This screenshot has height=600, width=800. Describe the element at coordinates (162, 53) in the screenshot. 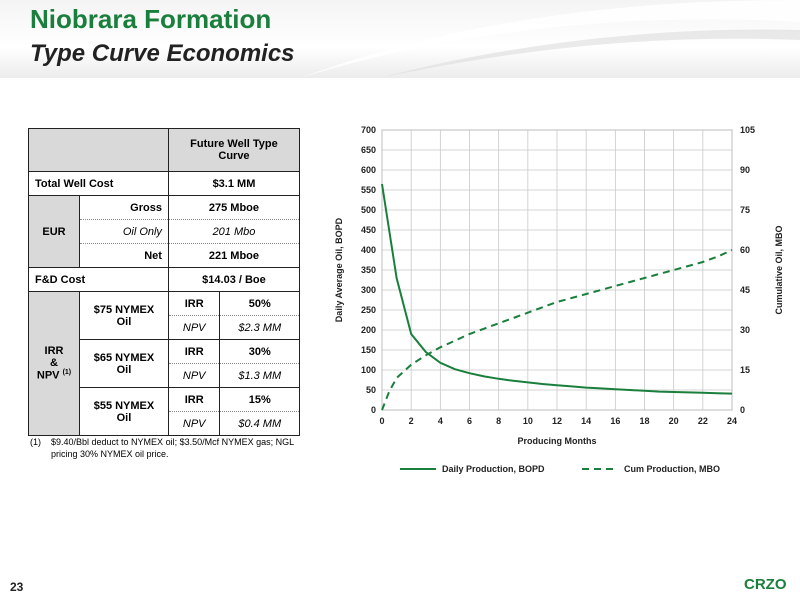

I see `page-subtitle: Type Curve Economics` at that location.